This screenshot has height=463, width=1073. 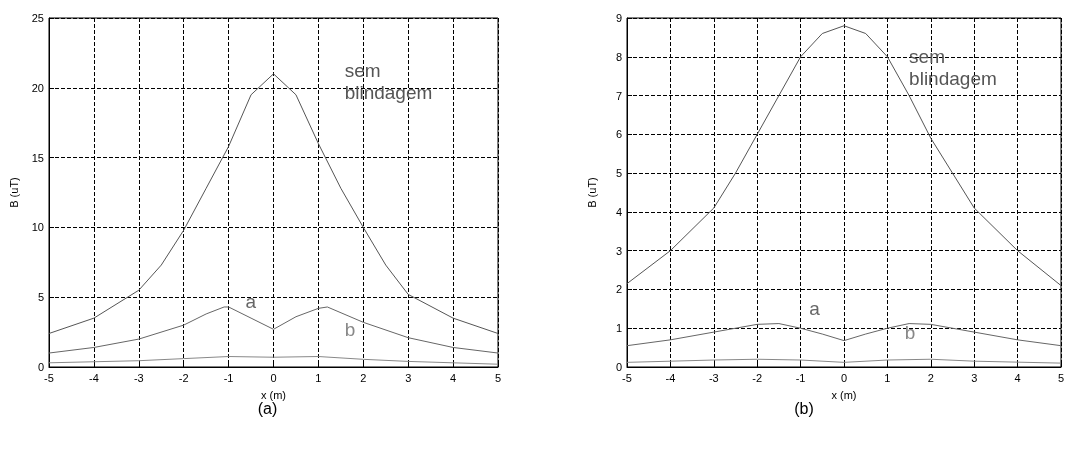 I want to click on y-tick-label: 8, so click(x=618, y=56).